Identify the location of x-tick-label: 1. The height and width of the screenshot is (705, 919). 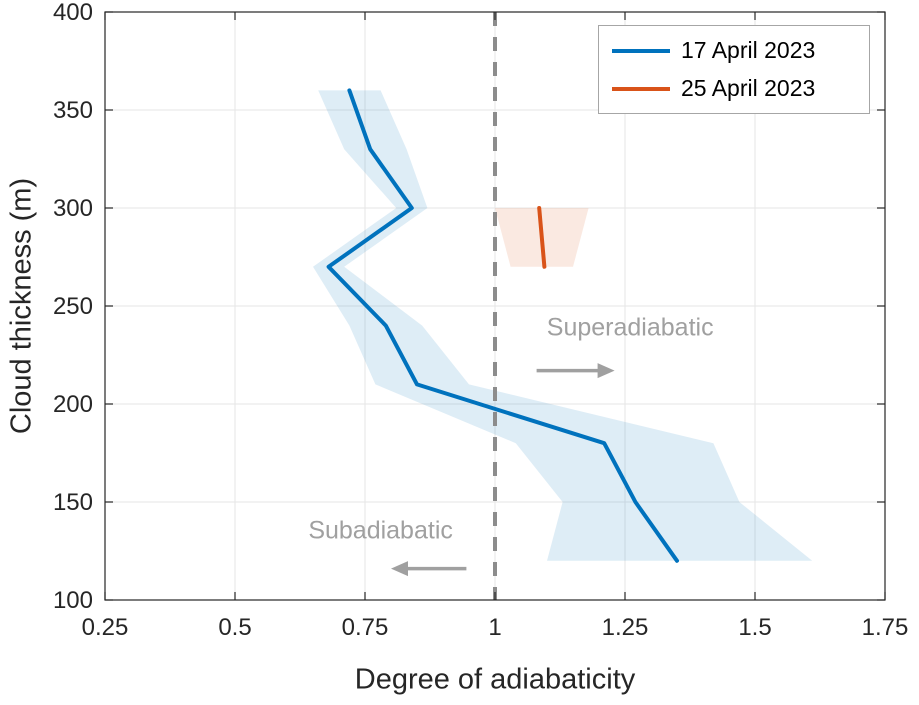
(494, 627).